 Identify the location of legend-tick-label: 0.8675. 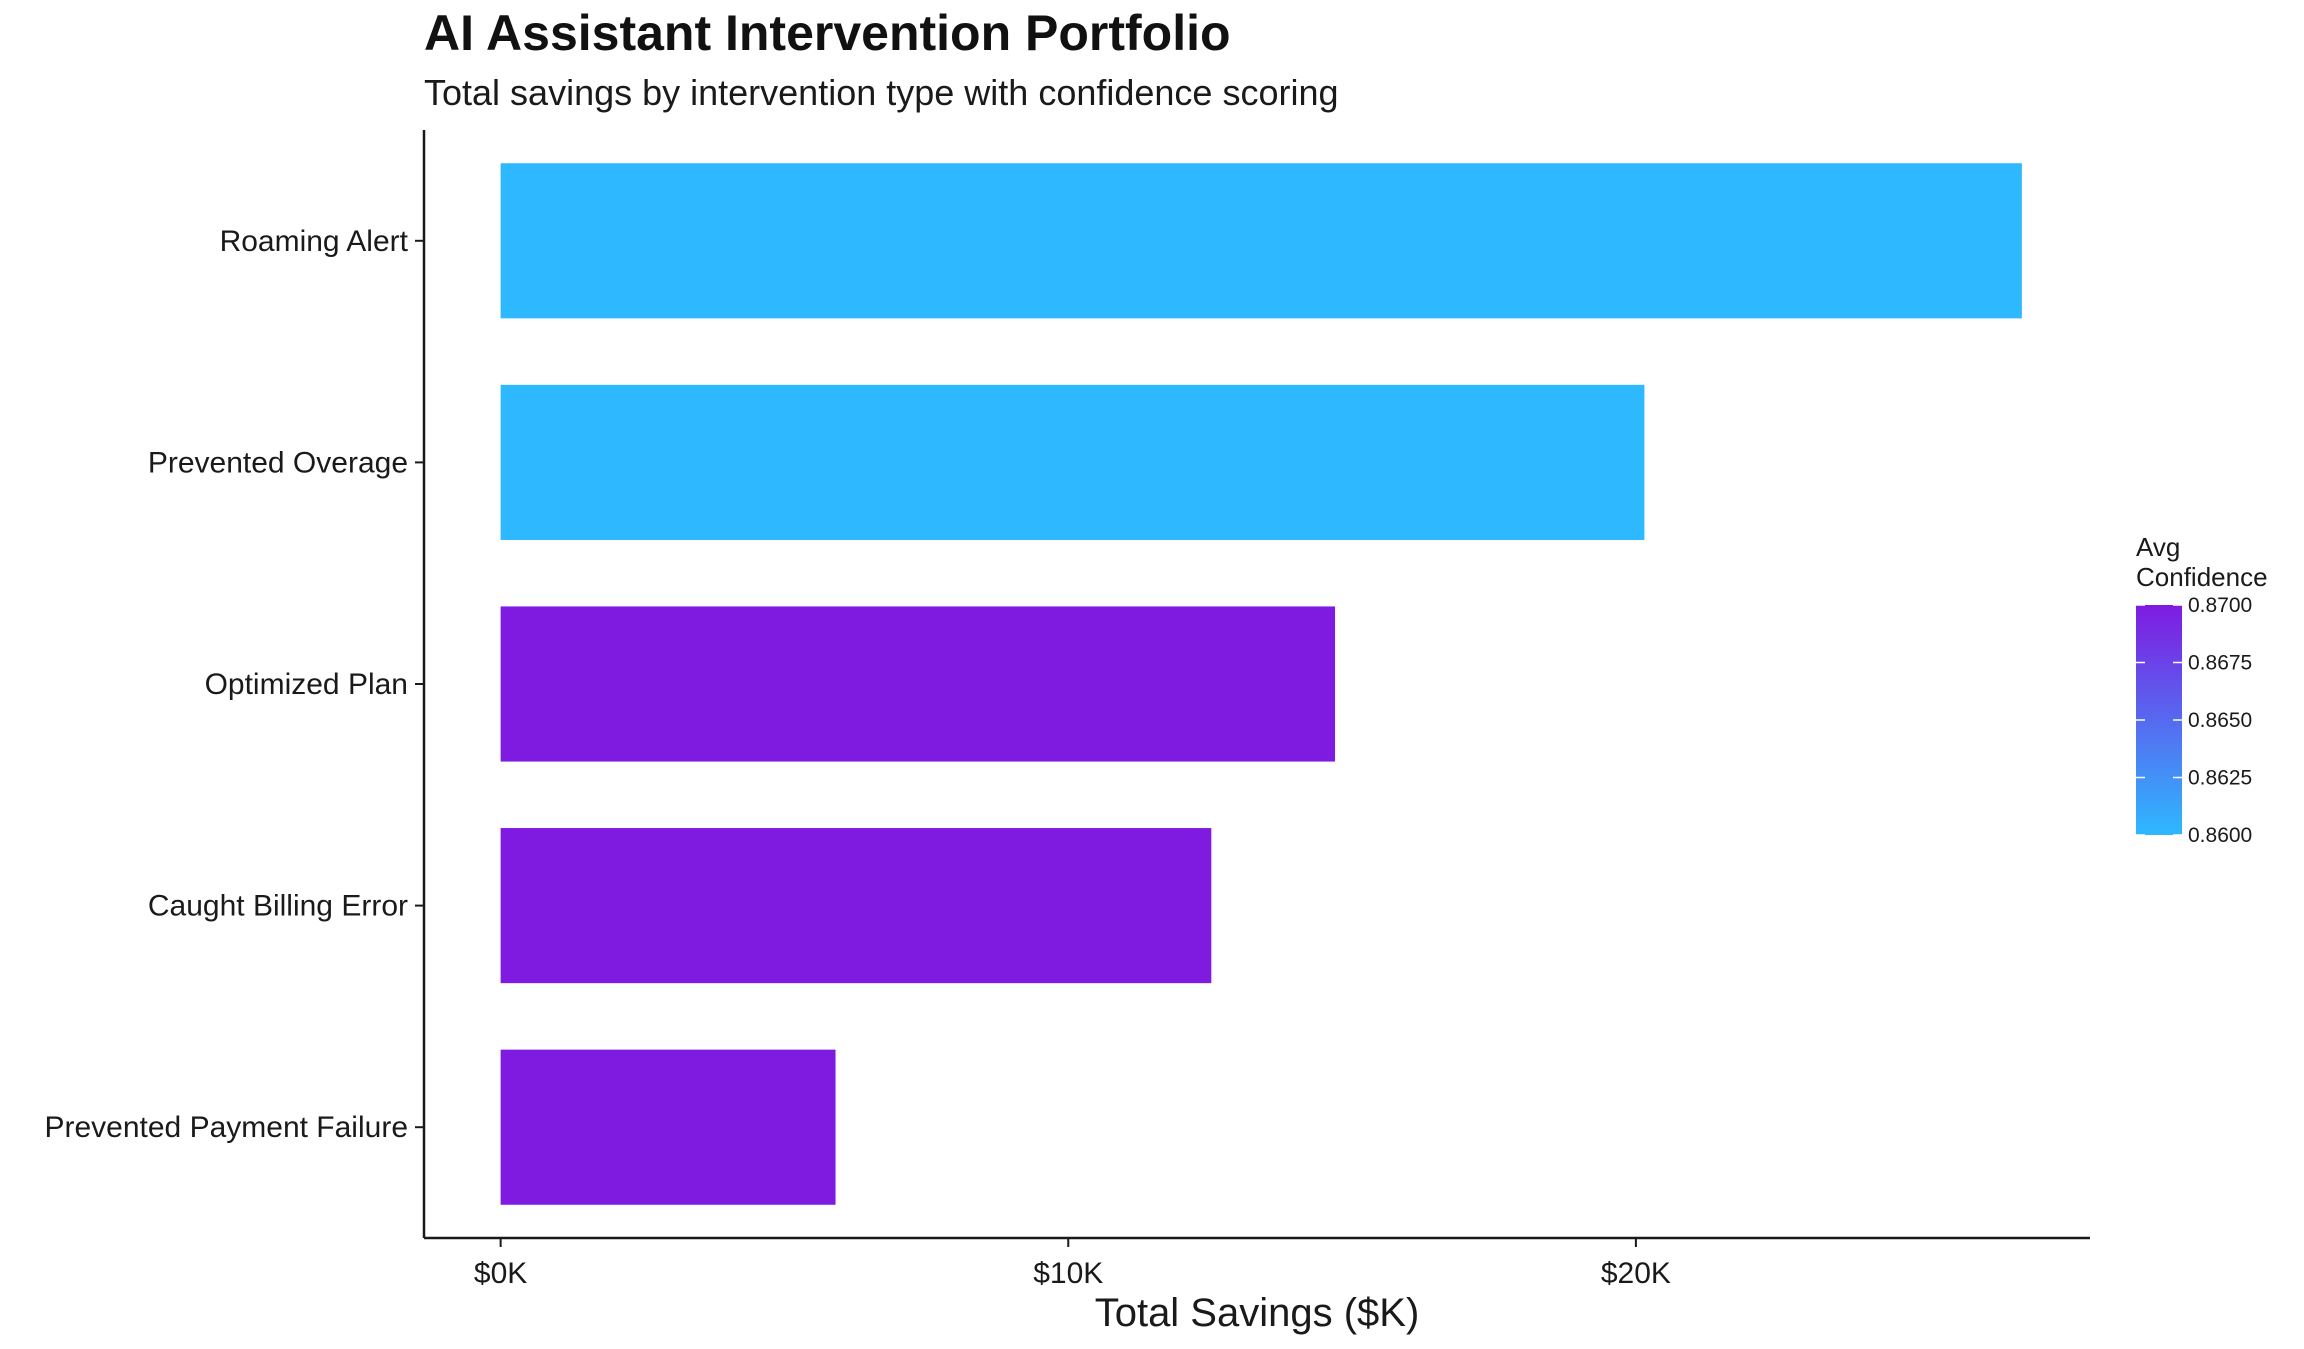
(2220, 663).